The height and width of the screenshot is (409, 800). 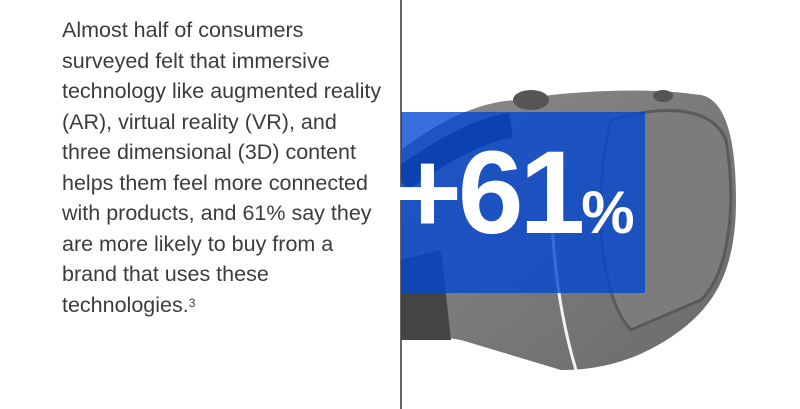 I want to click on stat-prefix: +, so click(x=427, y=193).